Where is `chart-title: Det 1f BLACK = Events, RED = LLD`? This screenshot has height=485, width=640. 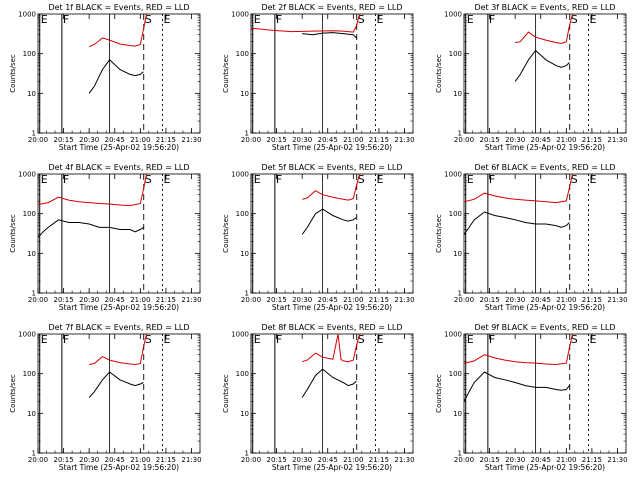
chart-title: Det 1f BLACK = Events, RED = LLD is located at coordinates (118, 7).